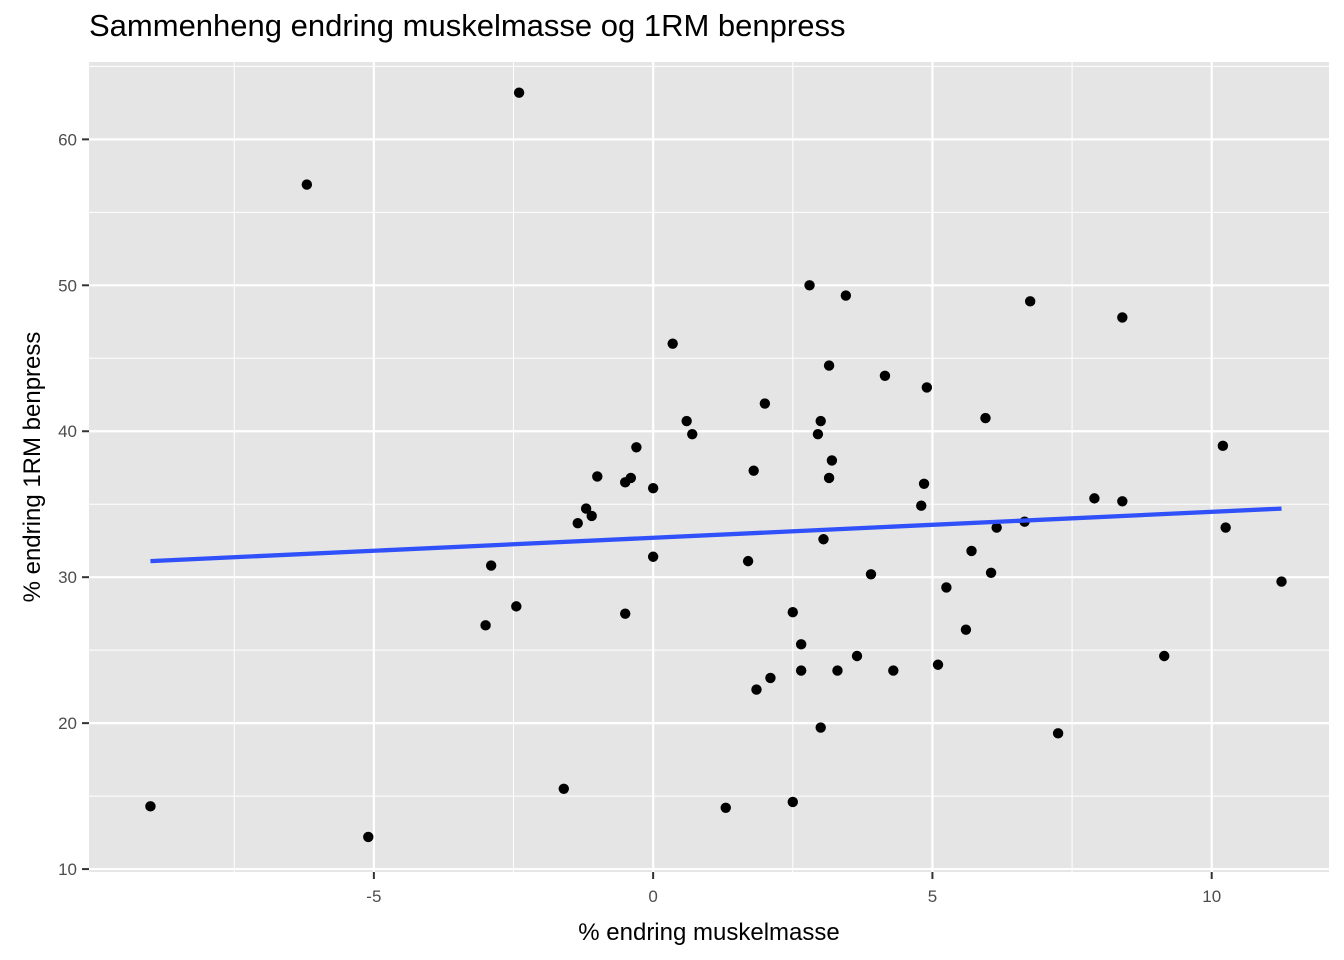 The width and height of the screenshot is (1344, 960). What do you see at coordinates (1211, 896) in the screenshot?
I see `x-tick-label: 10` at bounding box center [1211, 896].